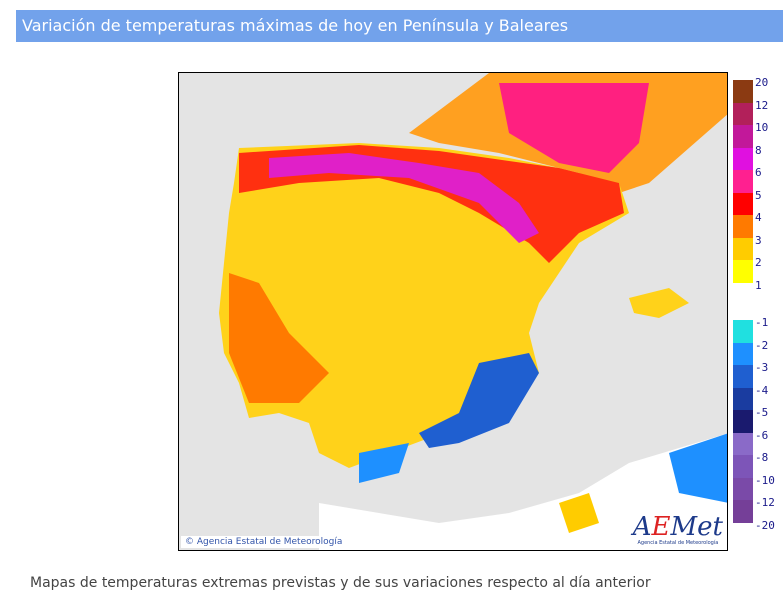 The image size is (783, 610). Describe the element at coordinates (404, 198) in the screenshot. I see `north-hot-zone` at that location.